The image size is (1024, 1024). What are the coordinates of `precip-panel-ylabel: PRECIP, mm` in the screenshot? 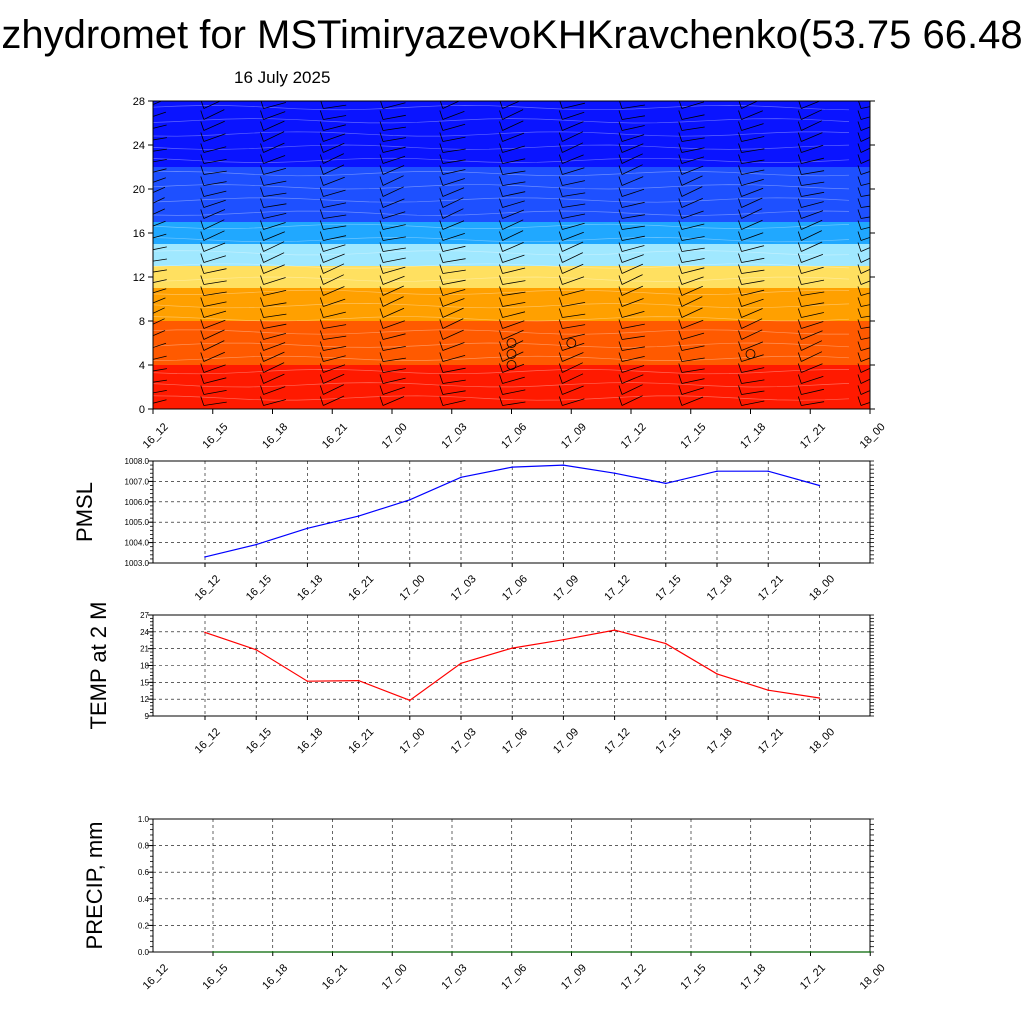 It's located at (94, 886).